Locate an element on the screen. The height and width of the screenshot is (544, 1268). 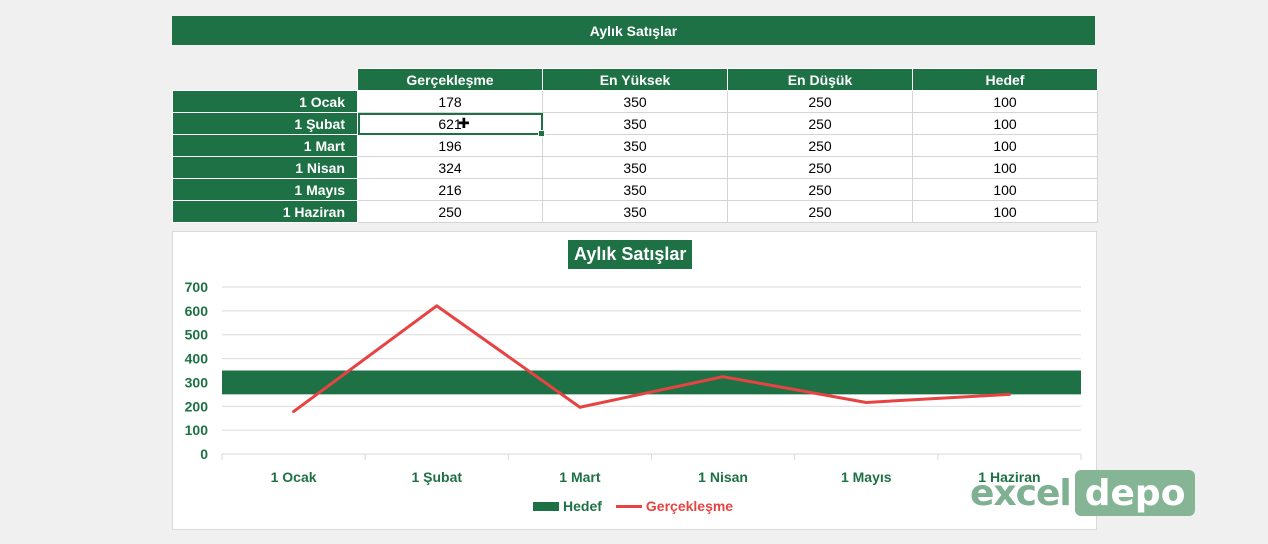
col-header-gerceklesme: Gerçekleşme is located at coordinates (450, 79).